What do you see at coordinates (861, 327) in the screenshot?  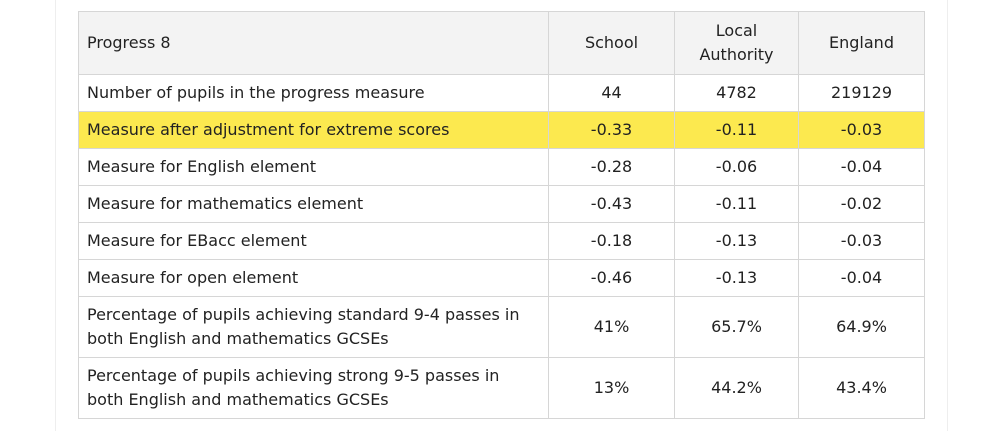 I see `england-value: 64.9%` at bounding box center [861, 327].